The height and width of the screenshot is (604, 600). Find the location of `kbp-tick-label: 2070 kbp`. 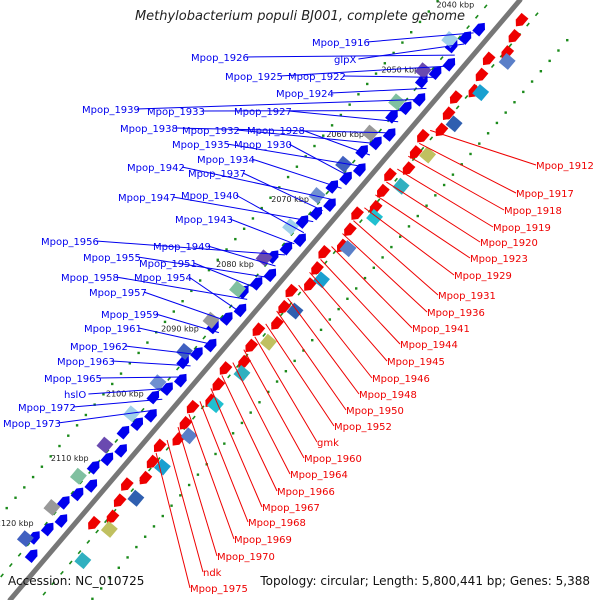

kbp-tick-label: 2070 kbp is located at coordinates (290, 199).